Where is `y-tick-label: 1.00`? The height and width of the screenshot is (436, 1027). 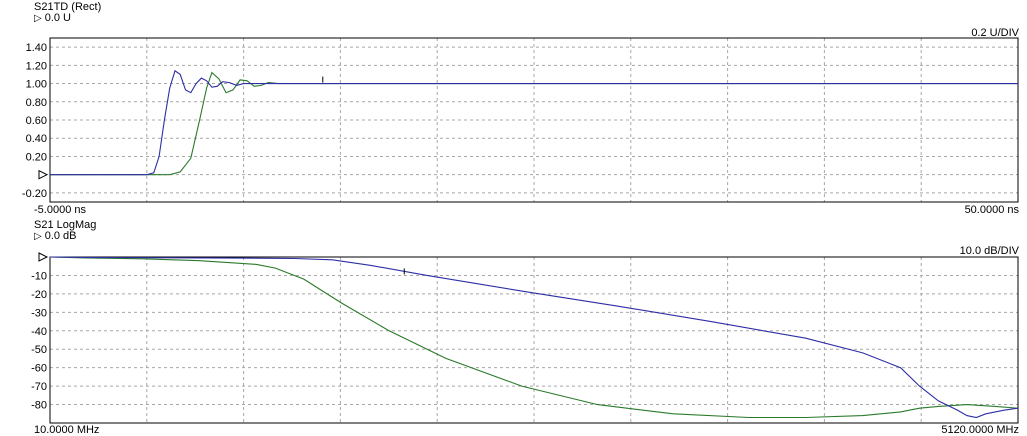 y-tick-label: 1.00 is located at coordinates (36, 85).